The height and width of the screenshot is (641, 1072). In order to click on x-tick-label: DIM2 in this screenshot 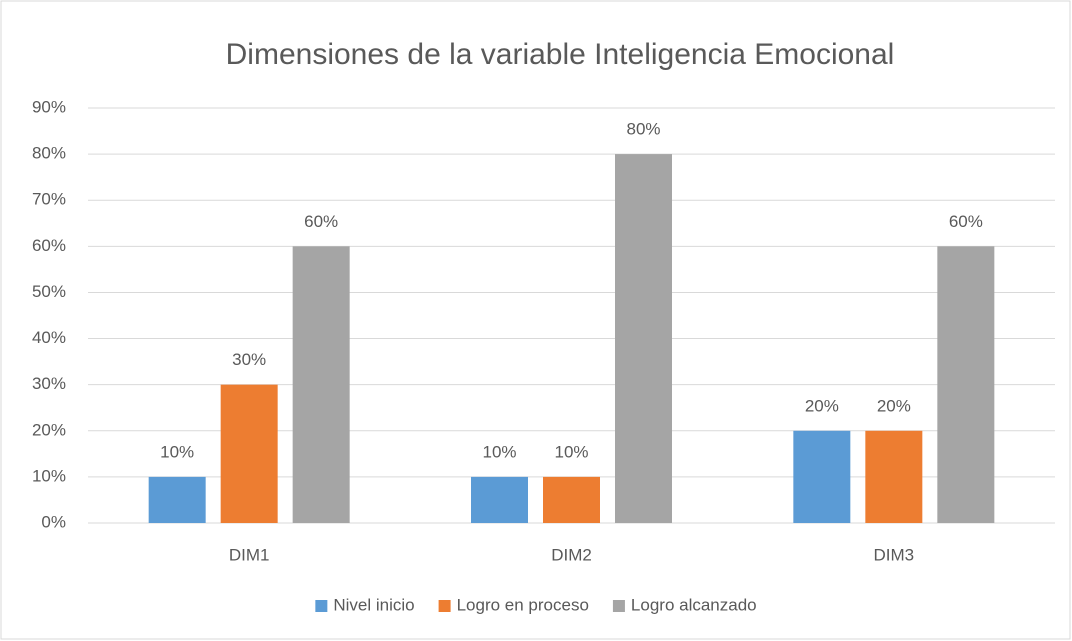, I will do `click(571, 554)`.